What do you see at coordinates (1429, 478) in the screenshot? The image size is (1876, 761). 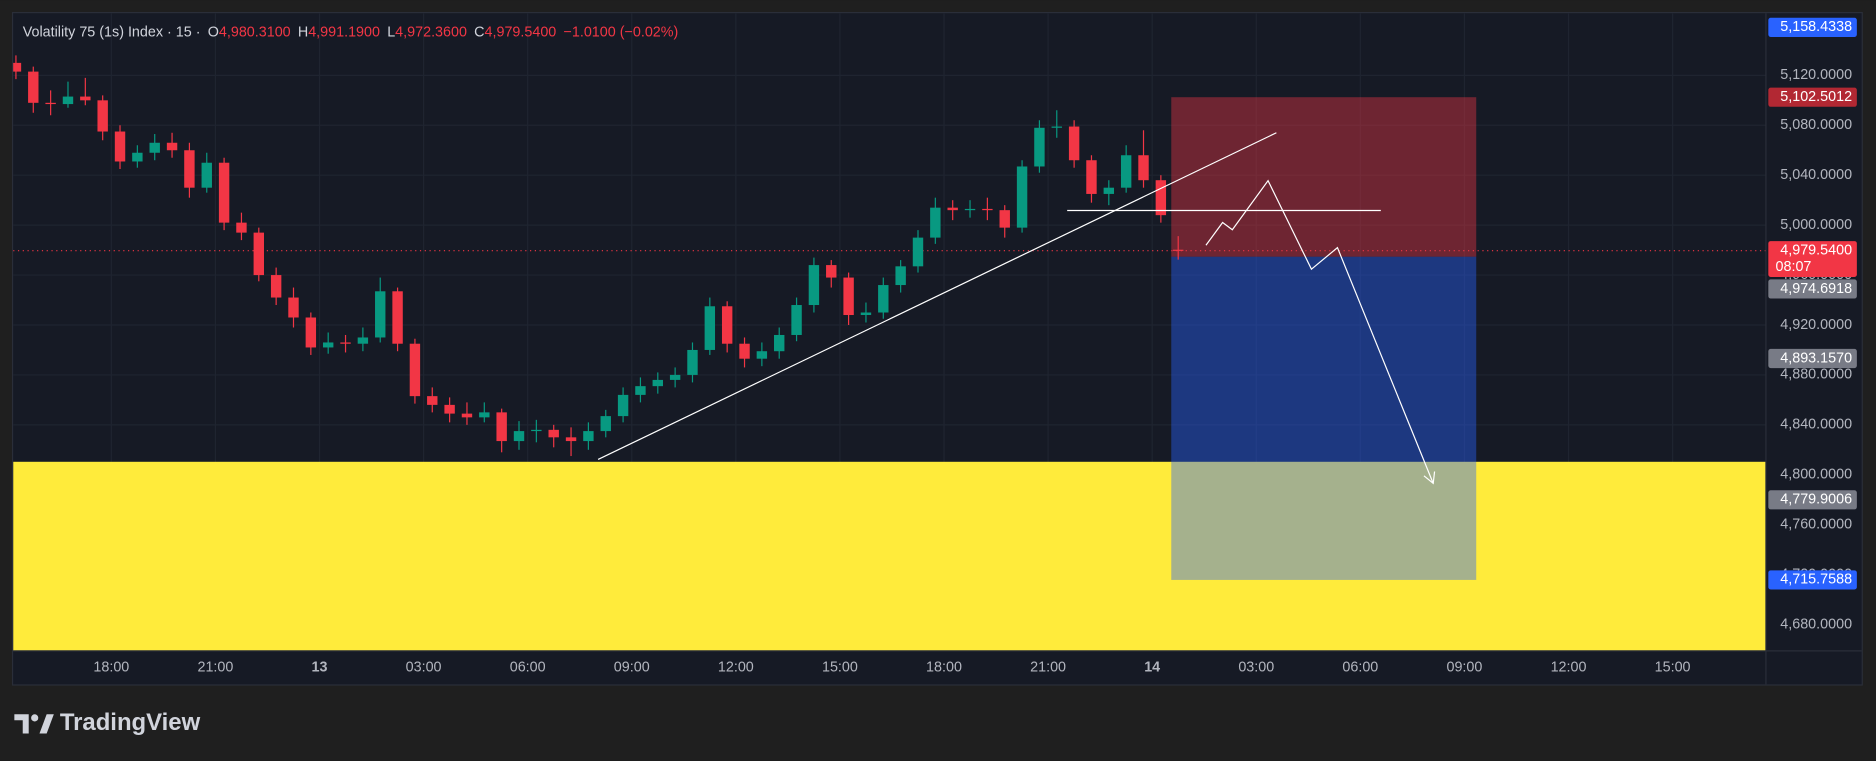 I see `arrow-head` at bounding box center [1429, 478].